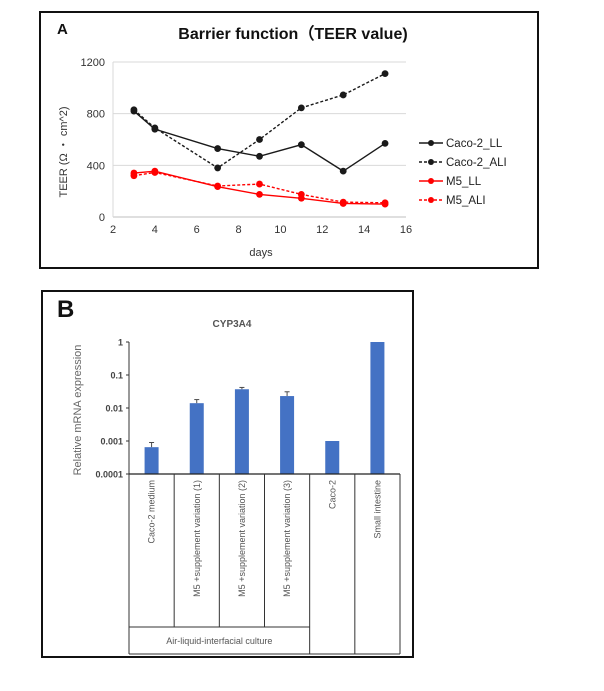  Describe the element at coordinates (113, 230) in the screenshot. I see `x-tick-label: 2` at that location.